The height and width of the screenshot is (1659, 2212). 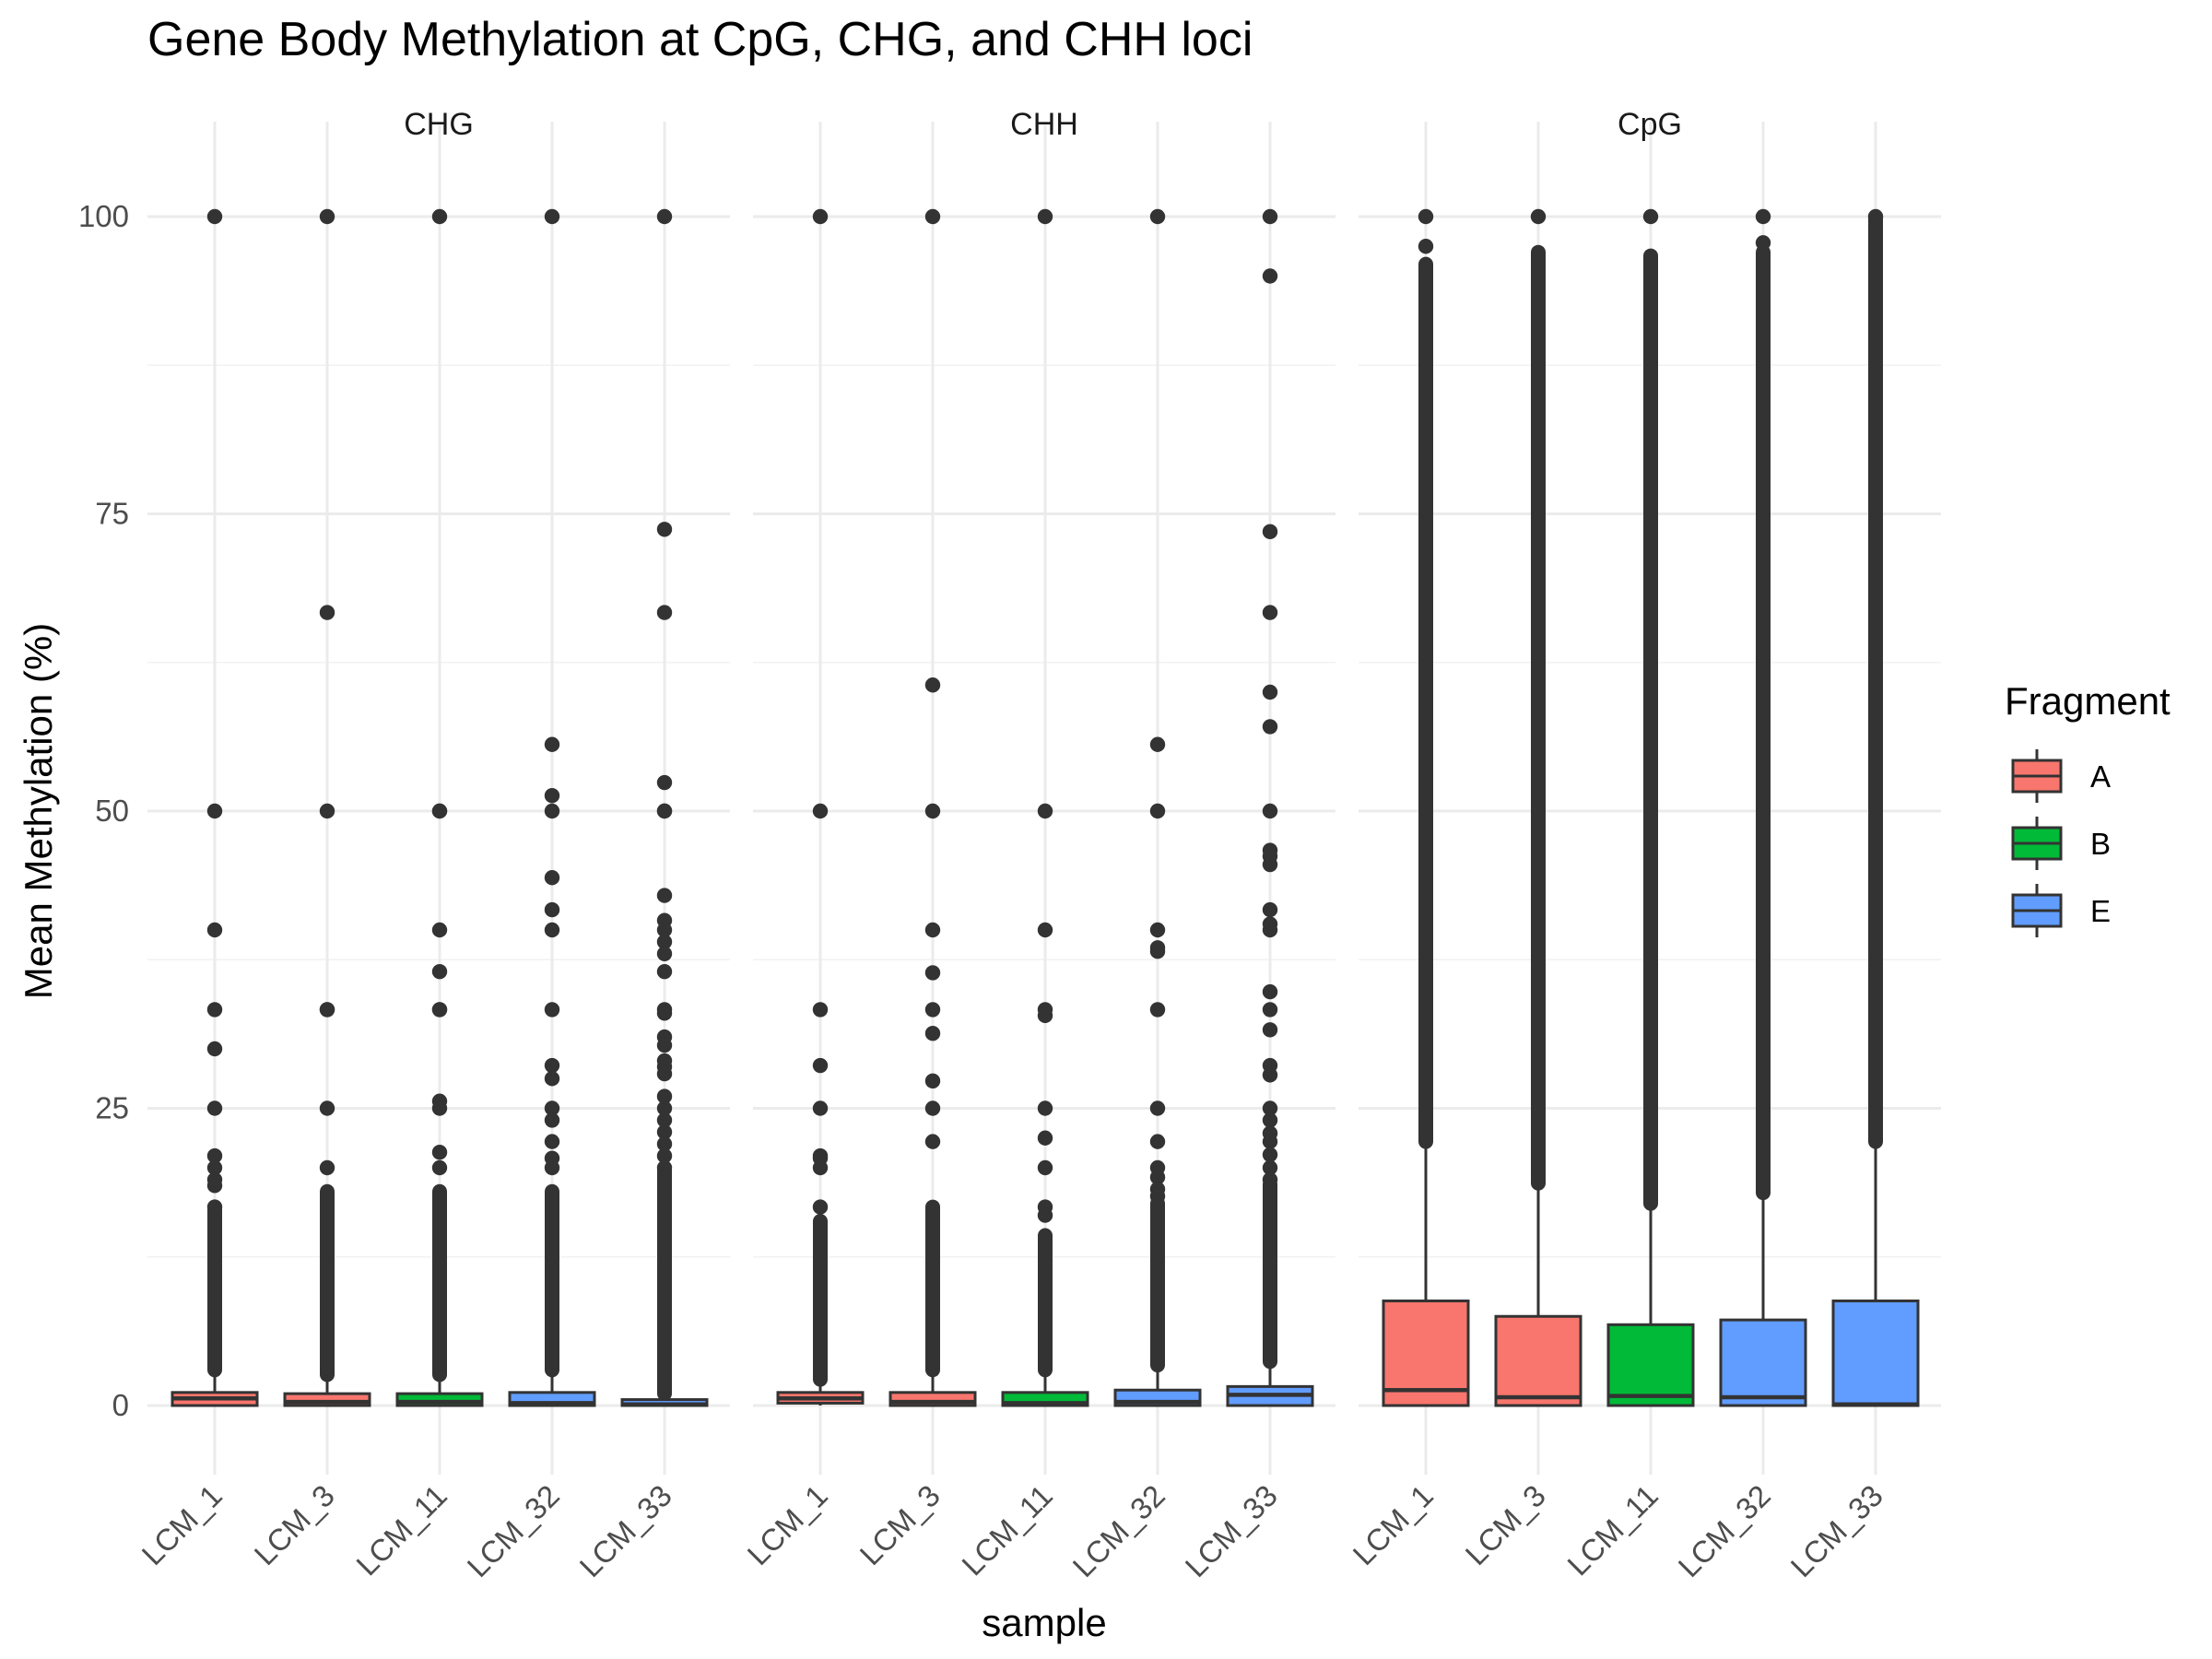 What do you see at coordinates (1044, 124) in the screenshot?
I see `facet-label-chh: CHH` at bounding box center [1044, 124].